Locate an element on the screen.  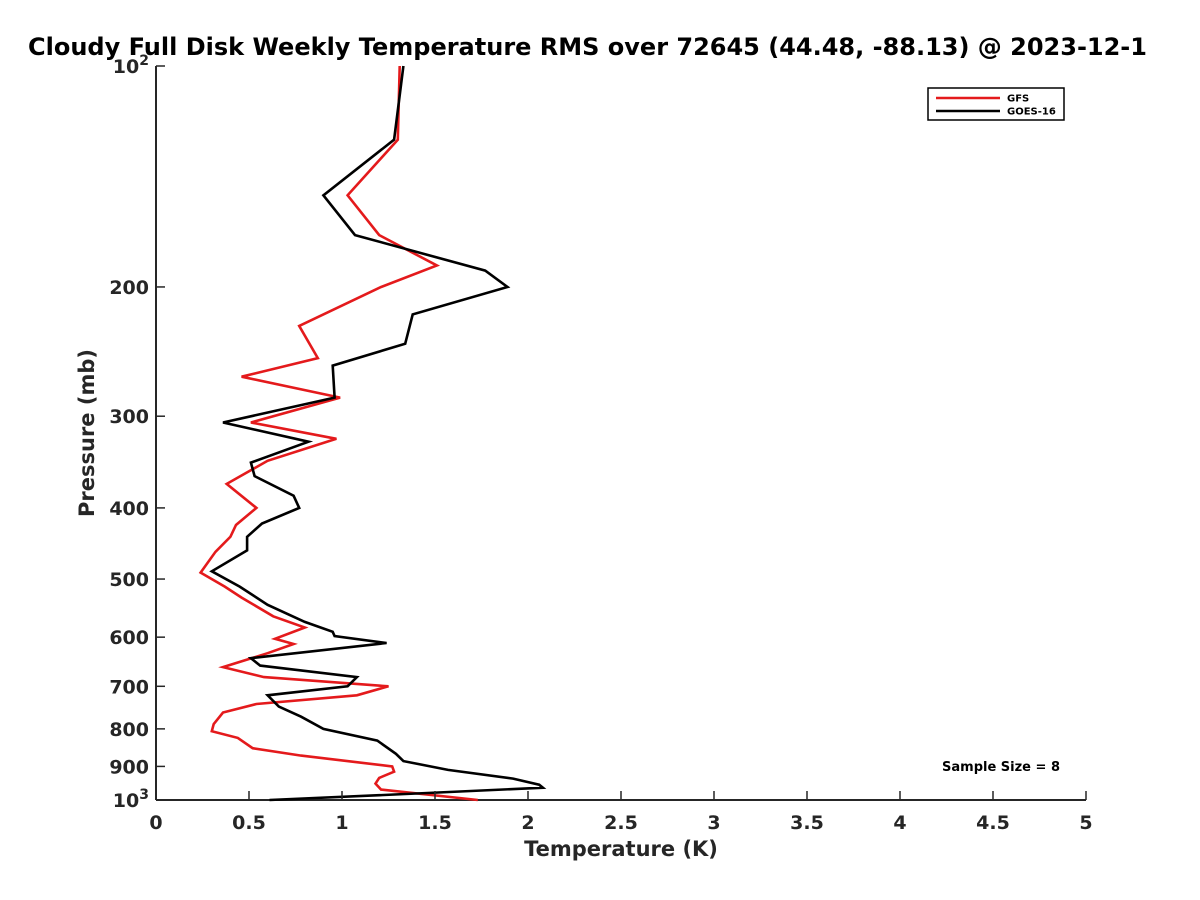
legend-box is located at coordinates (996, 104).